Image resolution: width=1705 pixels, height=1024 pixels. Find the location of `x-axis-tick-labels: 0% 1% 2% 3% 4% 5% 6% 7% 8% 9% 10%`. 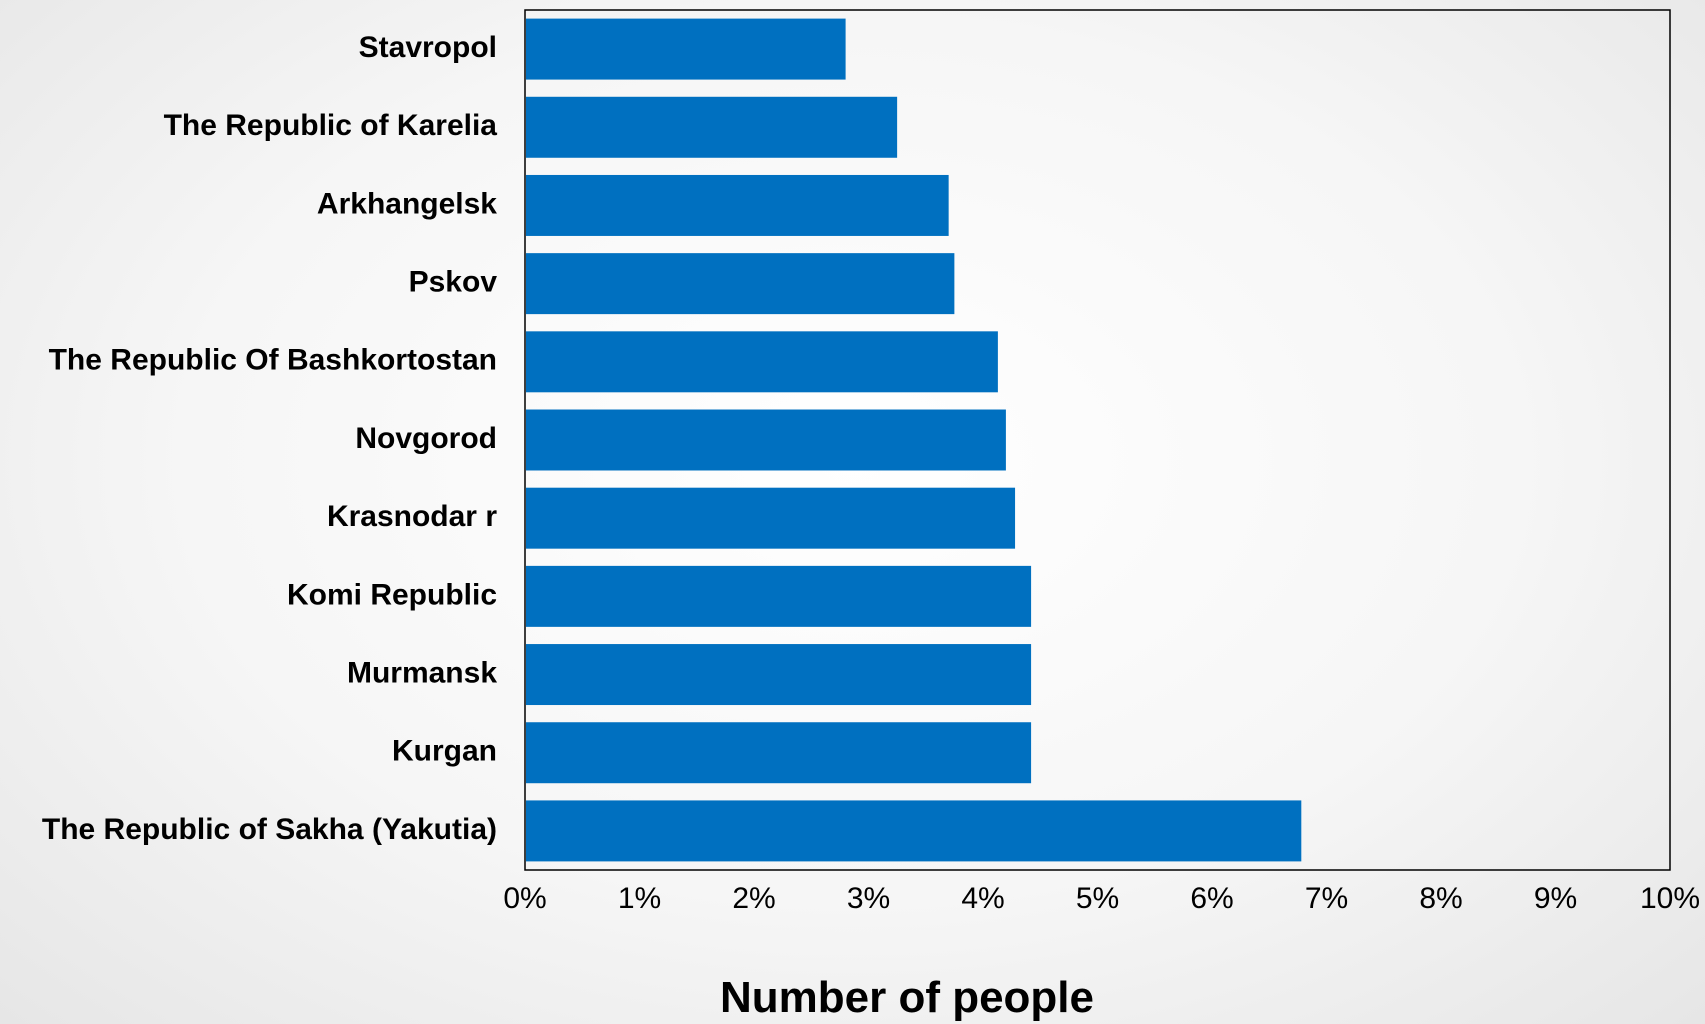

x-axis-tick-labels: 0% 1% 2% 3% 4% 5% 6% 7% 8% 9% 10% is located at coordinates (1101, 898).